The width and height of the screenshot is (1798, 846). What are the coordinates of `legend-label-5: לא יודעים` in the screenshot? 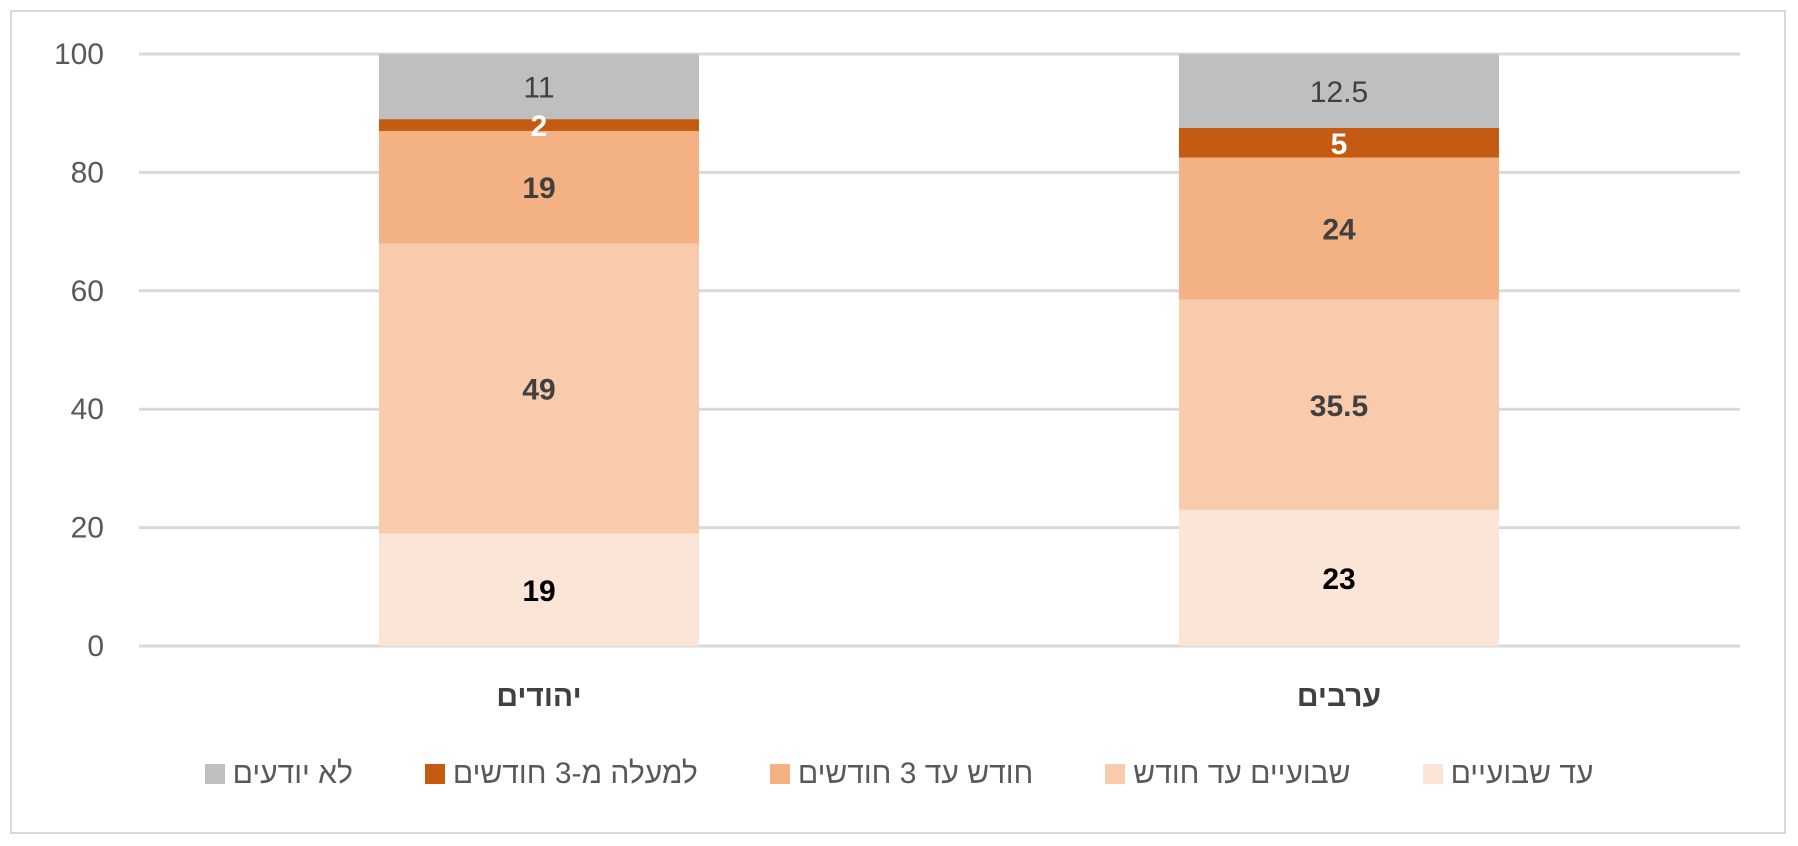 It's located at (292, 773).